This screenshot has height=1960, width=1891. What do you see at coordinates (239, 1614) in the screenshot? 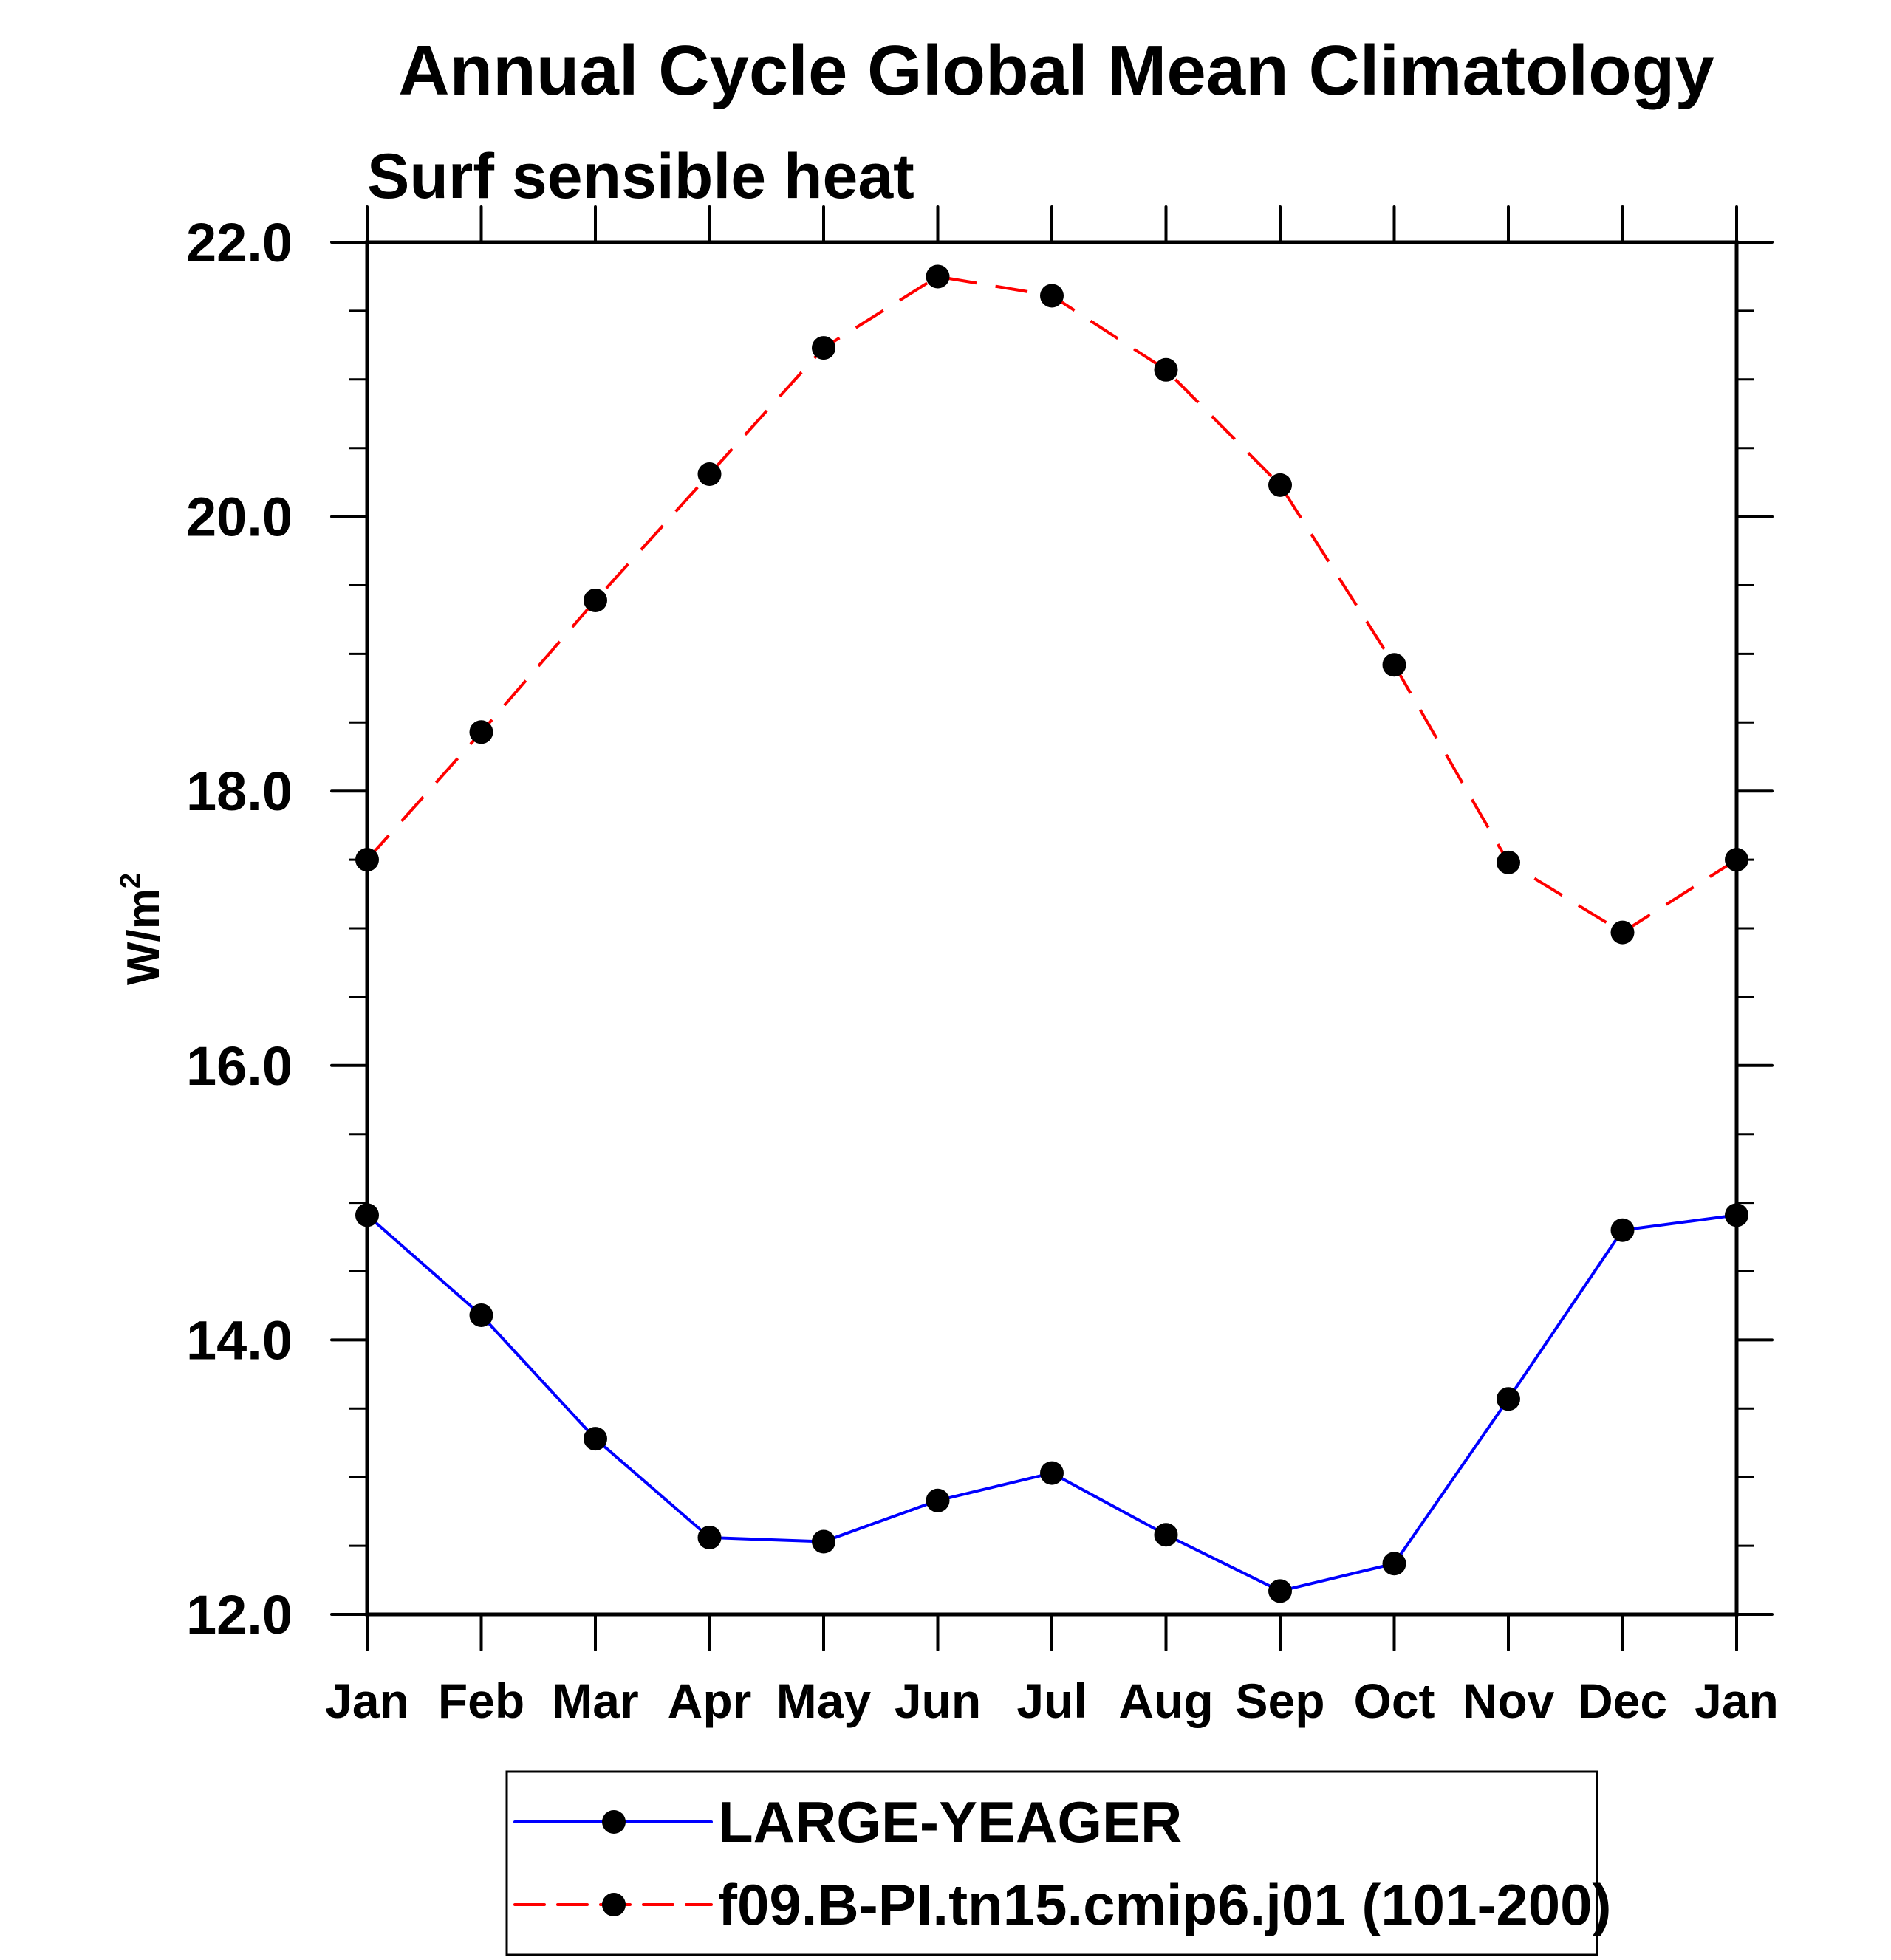
I see `y-tick-label: 12.0` at bounding box center [239, 1614].